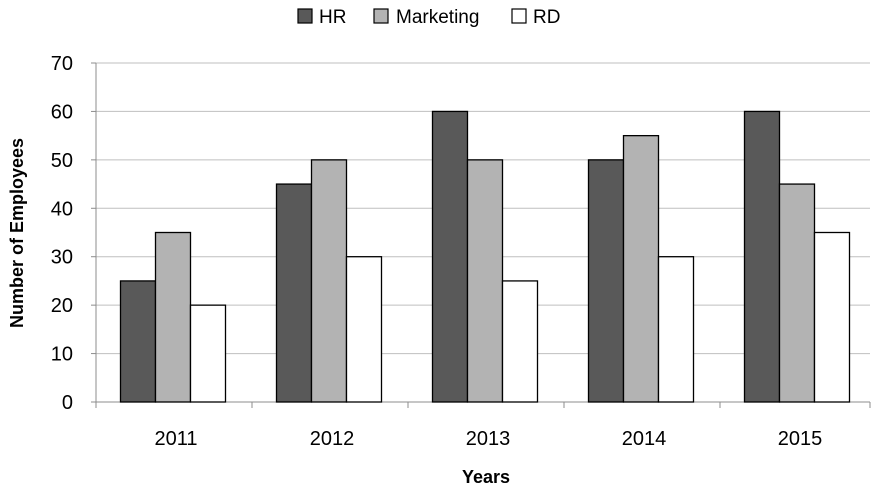 The height and width of the screenshot is (497, 872). What do you see at coordinates (488, 439) in the screenshot?
I see `x-tick-label: 2013` at bounding box center [488, 439].